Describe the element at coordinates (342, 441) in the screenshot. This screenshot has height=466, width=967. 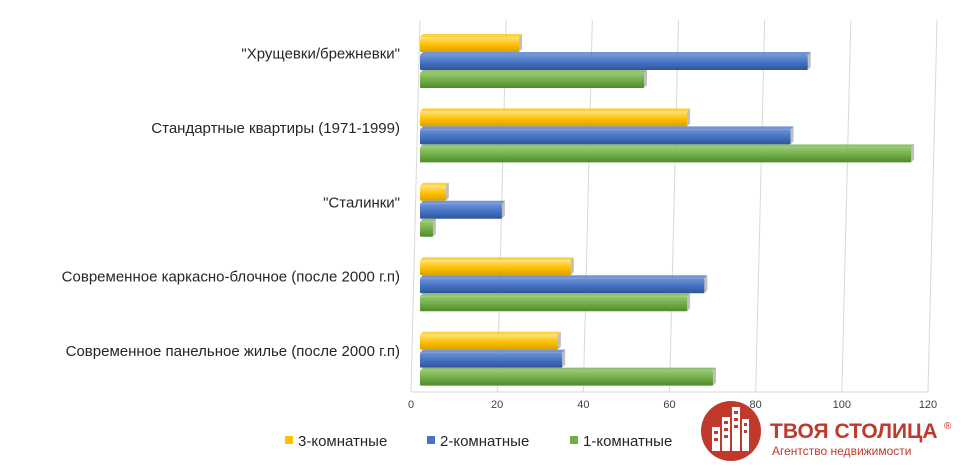
I see `legend-label: 3-комнатные` at that location.